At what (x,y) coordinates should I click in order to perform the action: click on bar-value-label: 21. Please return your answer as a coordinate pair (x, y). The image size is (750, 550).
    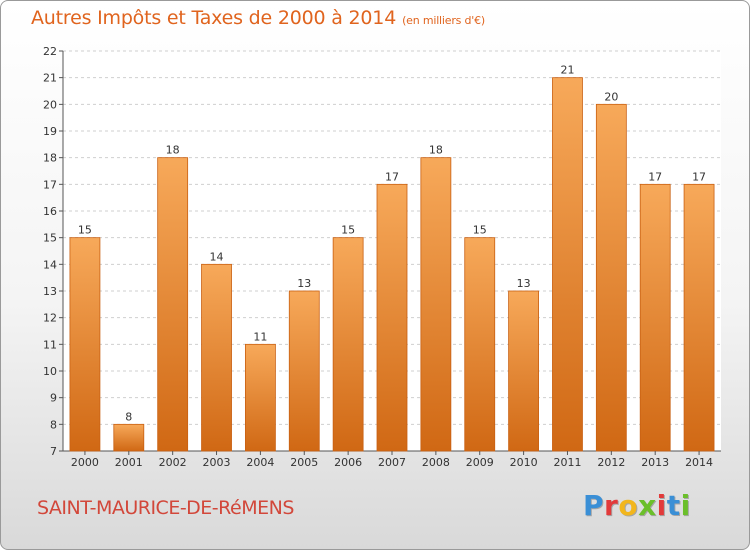
    Looking at the image, I should click on (567, 70).